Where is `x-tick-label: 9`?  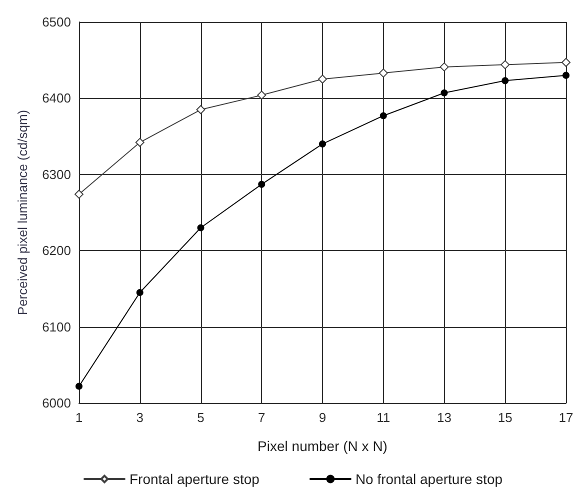
x-tick-label: 9 is located at coordinates (322, 417).